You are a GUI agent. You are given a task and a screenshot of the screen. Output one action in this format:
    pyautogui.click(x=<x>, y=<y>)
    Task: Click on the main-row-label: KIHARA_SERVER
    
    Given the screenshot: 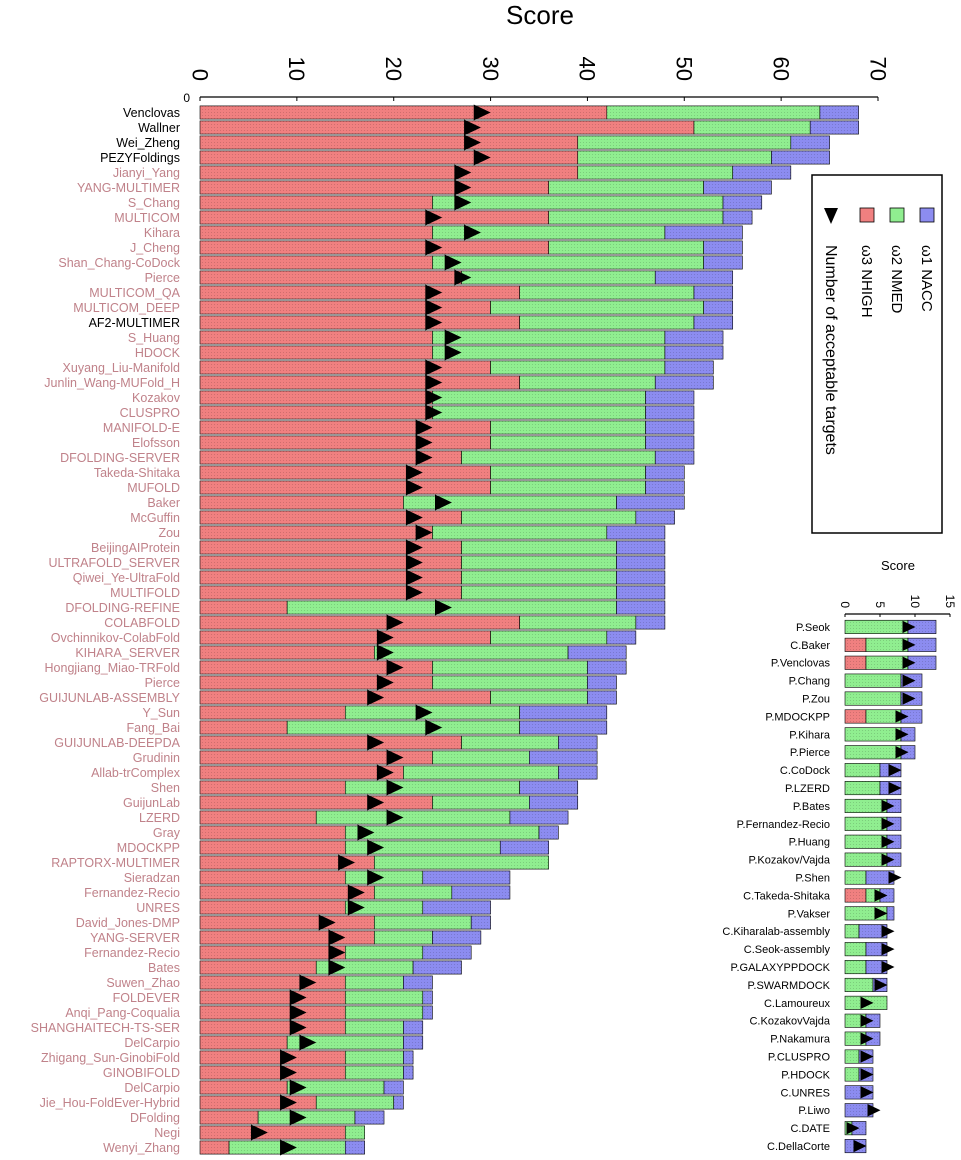 What is the action you would take?
    pyautogui.click(x=127, y=653)
    